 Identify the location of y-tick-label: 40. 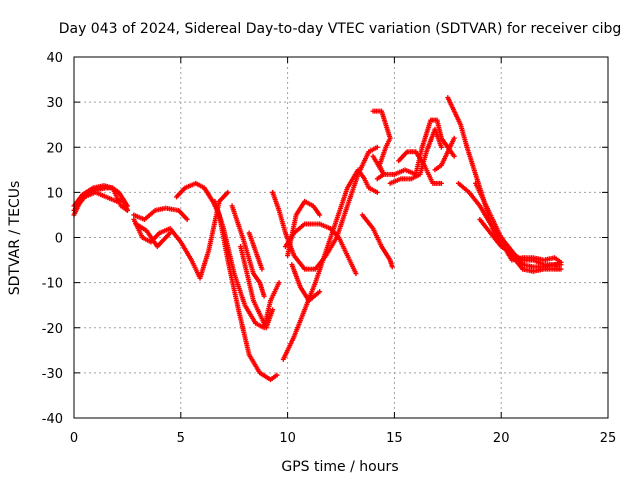
(54, 58).